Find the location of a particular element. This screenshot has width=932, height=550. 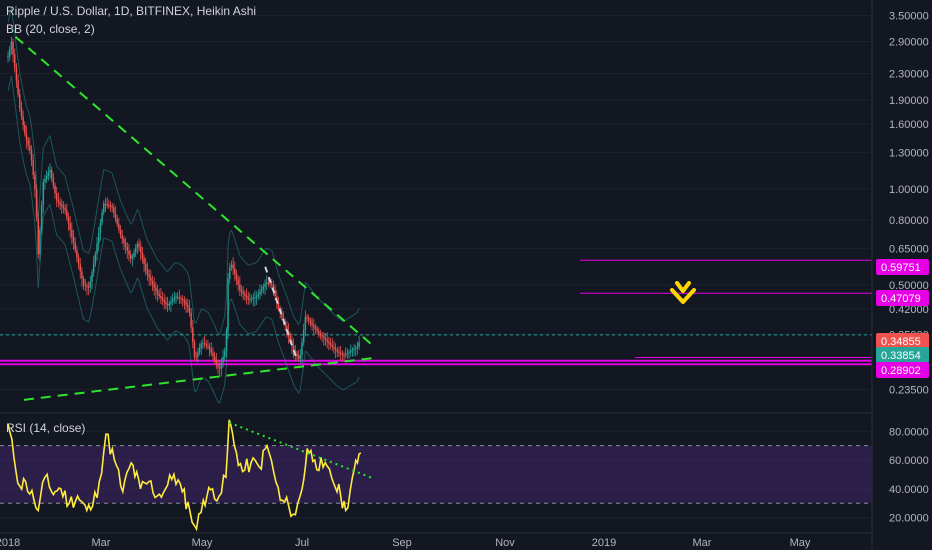

price-tag-label: 0.33854 is located at coordinates (901, 356).